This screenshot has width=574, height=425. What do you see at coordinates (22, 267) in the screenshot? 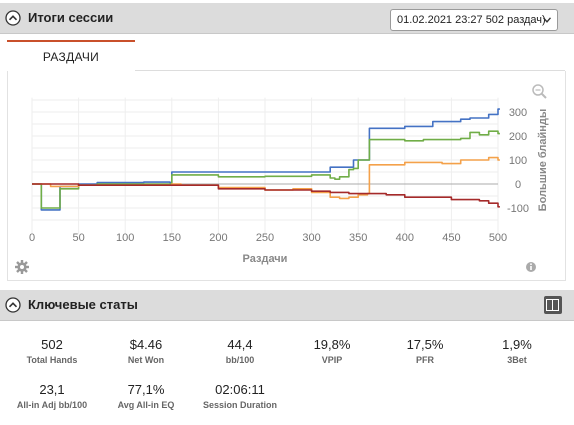
I see `gear-icon` at bounding box center [22, 267].